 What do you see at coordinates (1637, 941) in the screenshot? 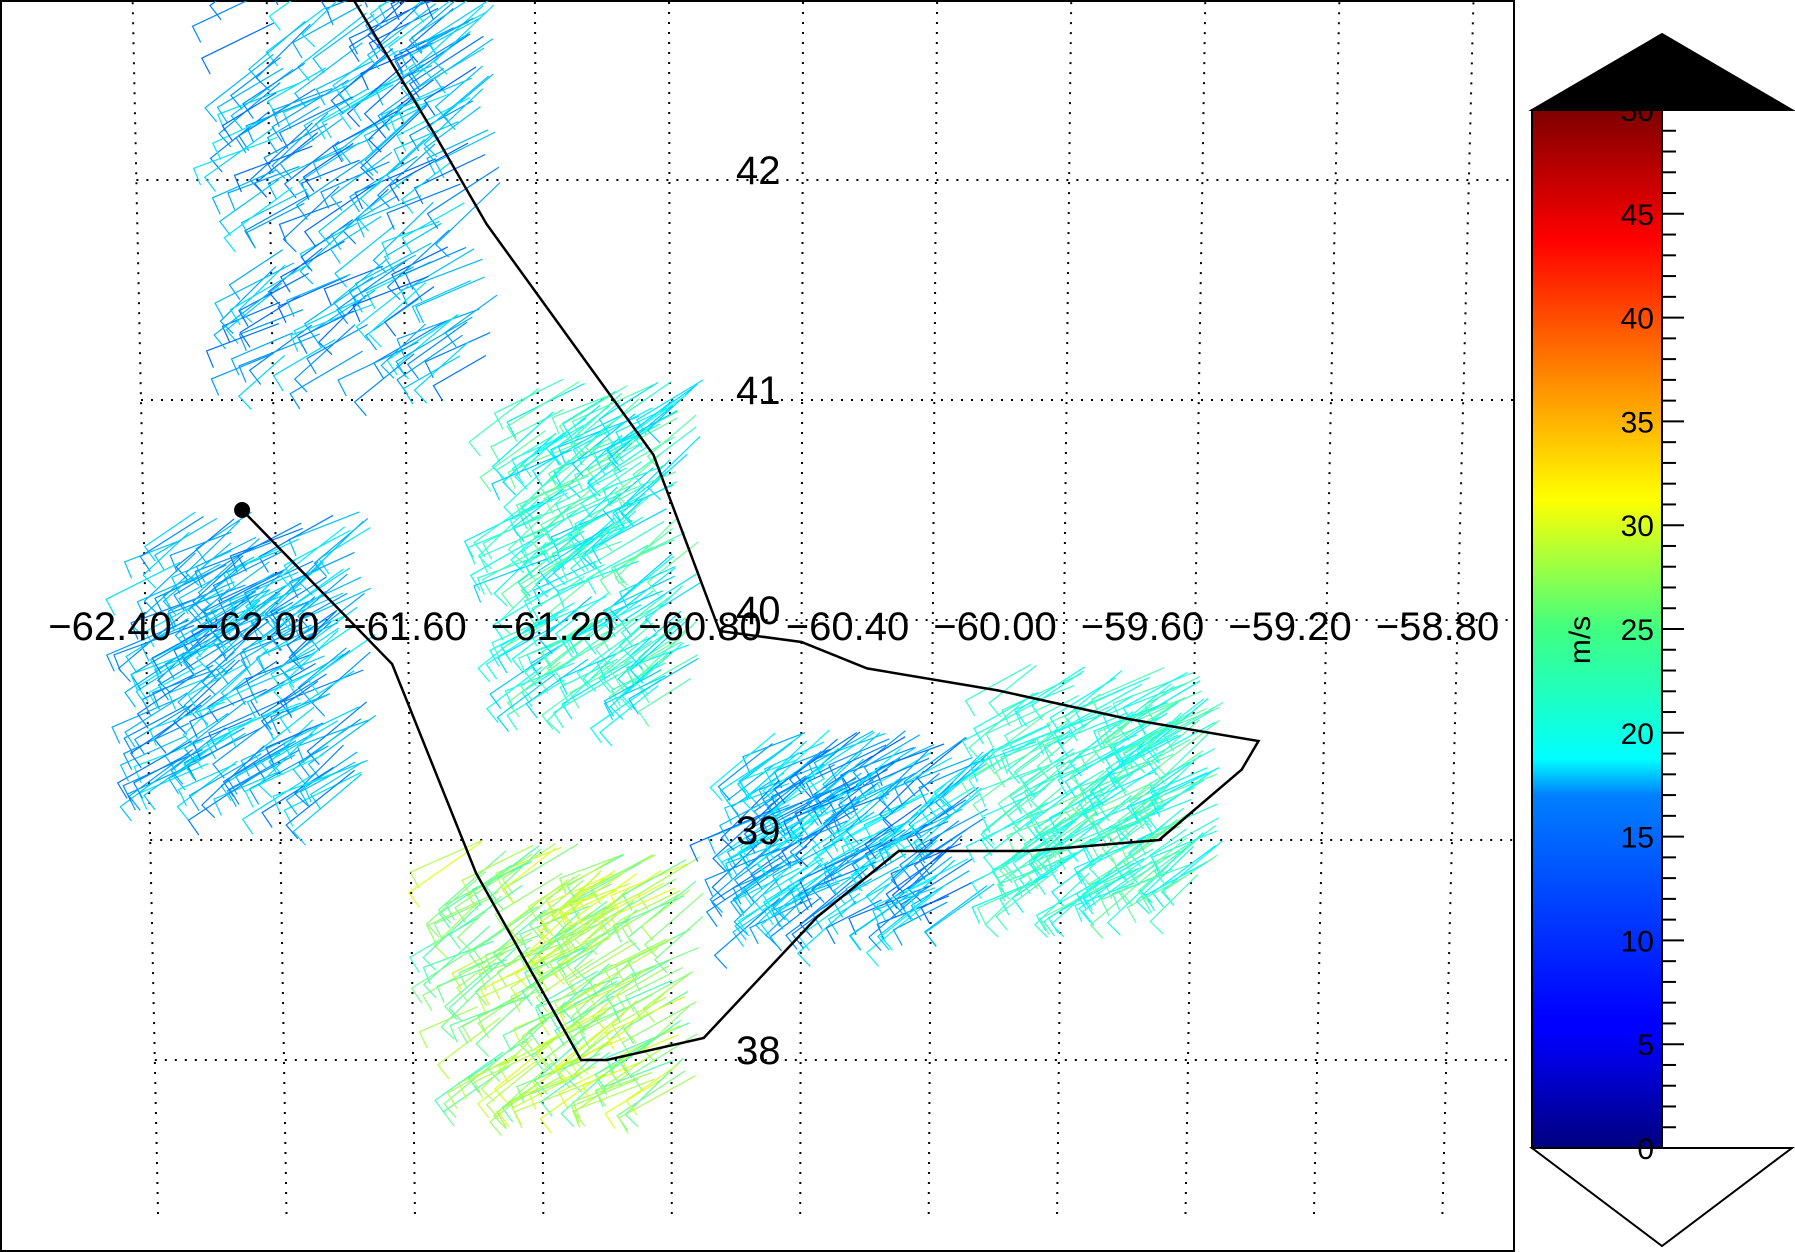
I see `colorbar-tick-label: 10` at bounding box center [1637, 941].